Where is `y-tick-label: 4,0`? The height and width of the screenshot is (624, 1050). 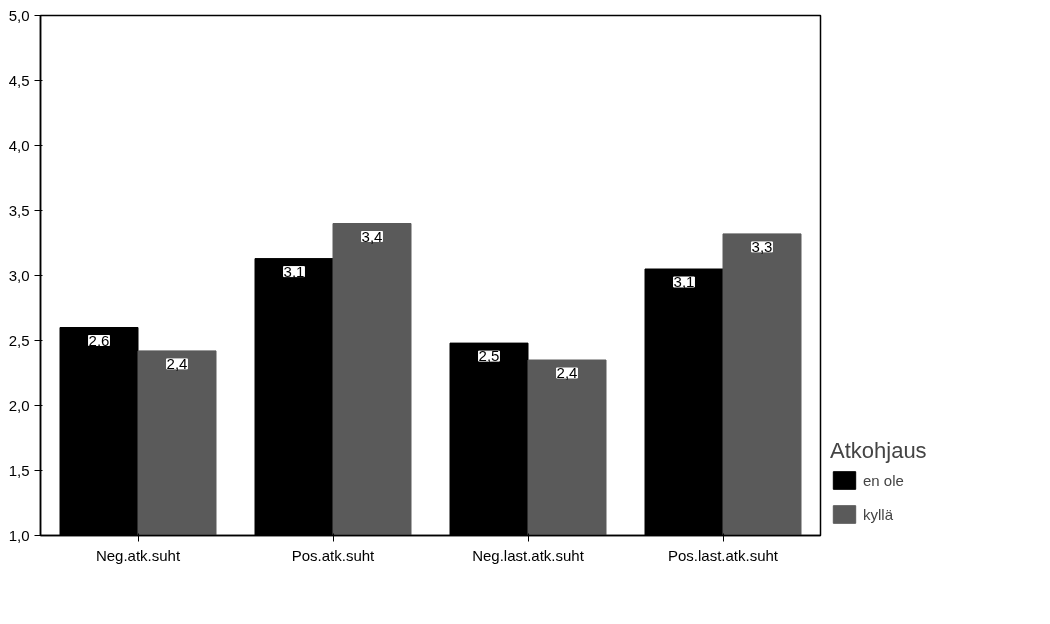
y-tick-label: 4,0 is located at coordinates (19, 145).